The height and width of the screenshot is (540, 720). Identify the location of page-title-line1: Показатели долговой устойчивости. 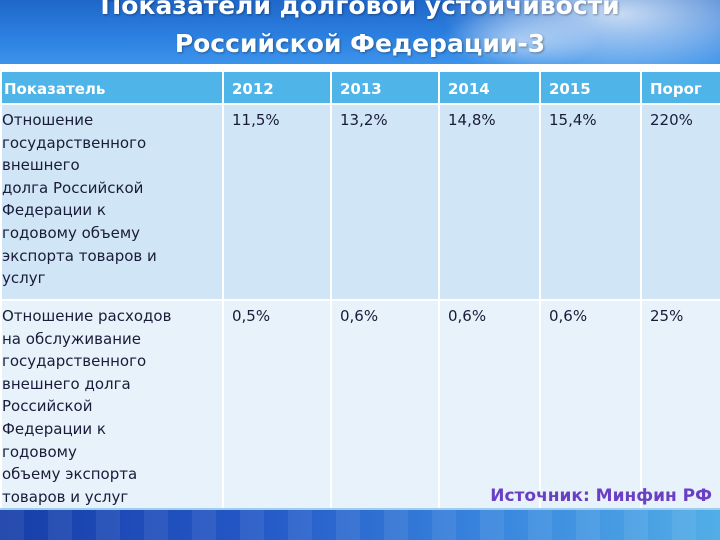
(360, 10).